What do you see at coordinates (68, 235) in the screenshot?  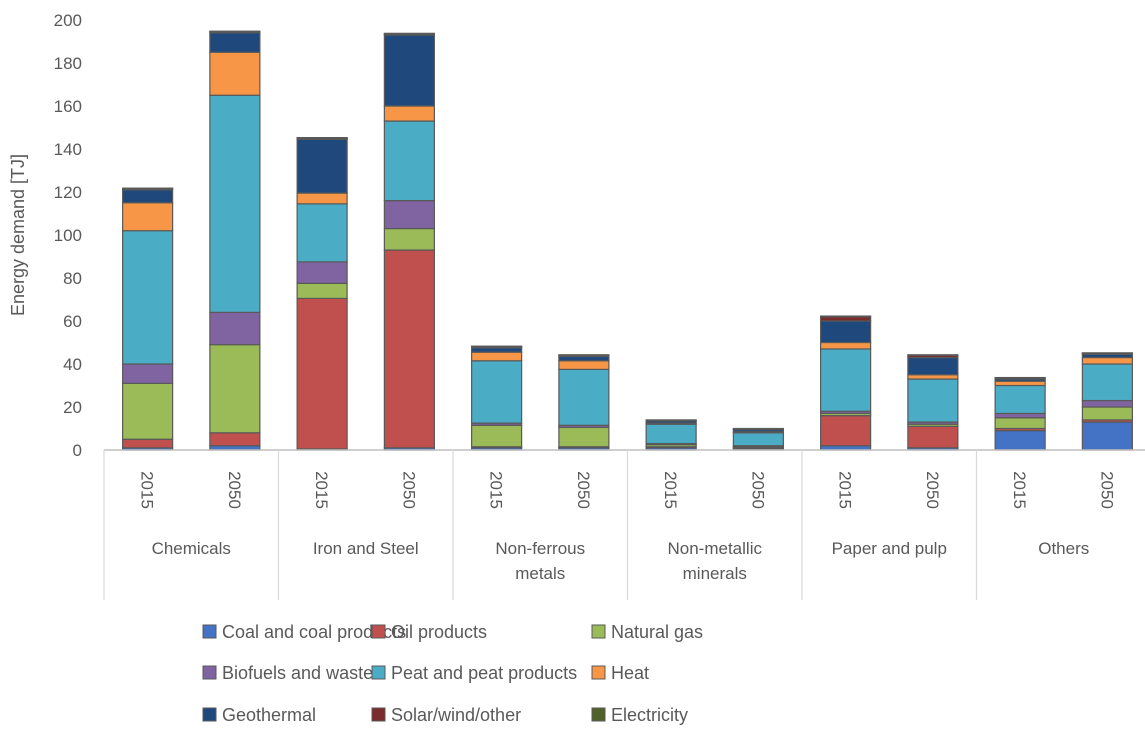 I see `y-tick-label: 100` at bounding box center [68, 235].